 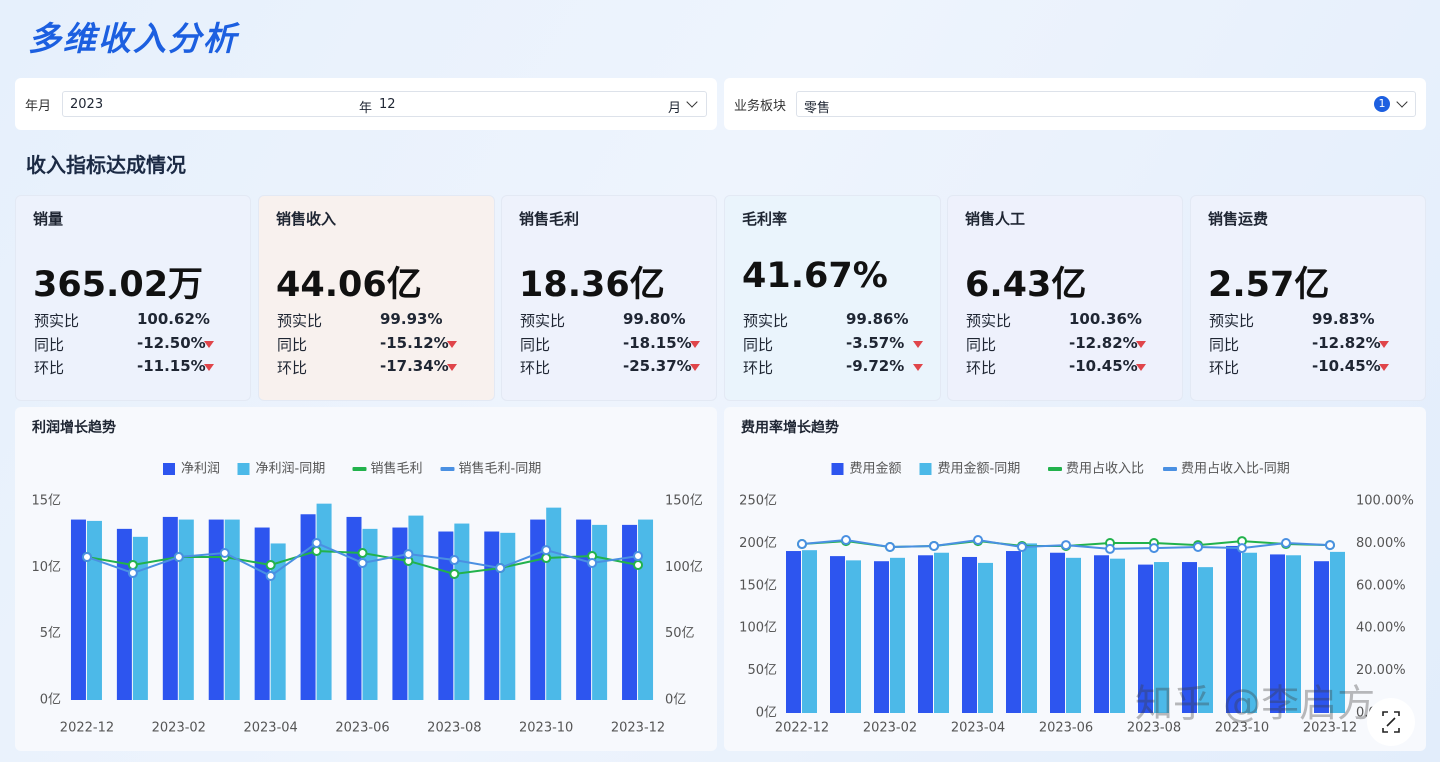 I want to click on x-tick-label: 2023-04, so click(x=270, y=728).